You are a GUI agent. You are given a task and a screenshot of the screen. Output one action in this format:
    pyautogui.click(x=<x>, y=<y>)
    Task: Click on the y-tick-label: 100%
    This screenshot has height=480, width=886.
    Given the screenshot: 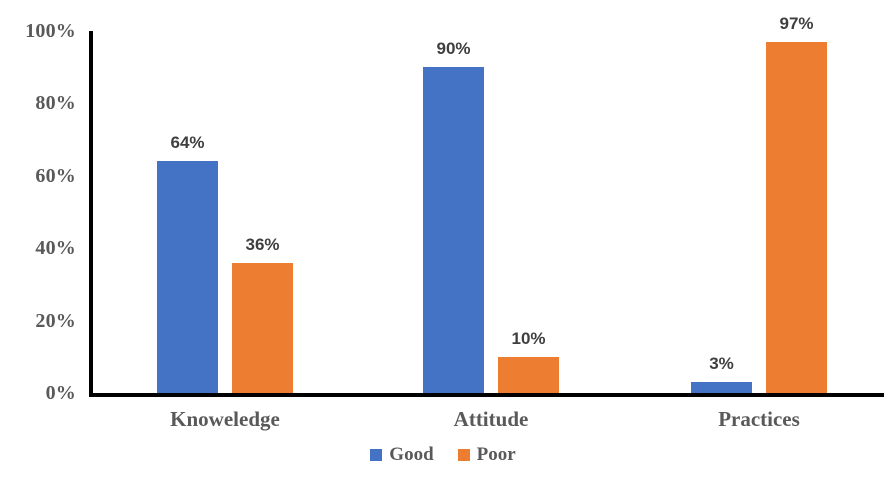 What is the action you would take?
    pyautogui.click(x=50, y=31)
    